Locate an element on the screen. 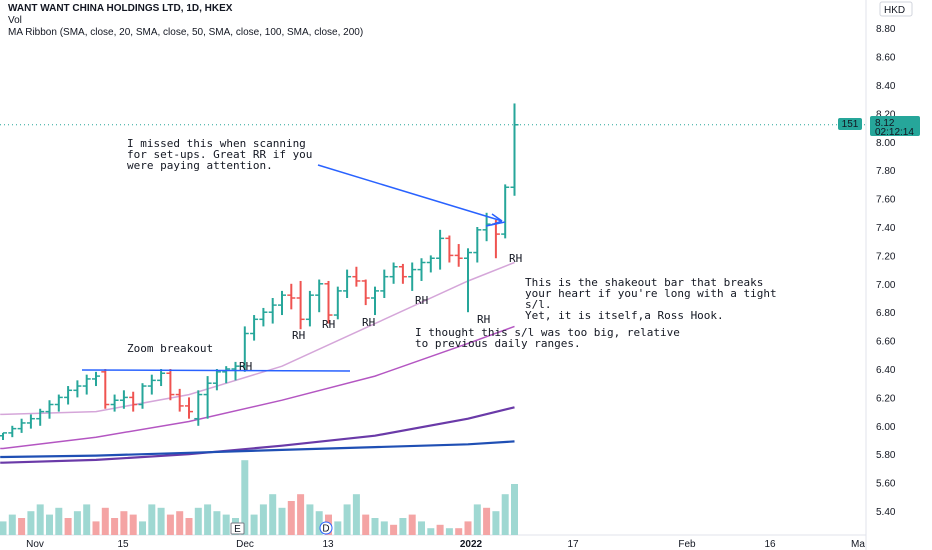 This screenshot has height=550, width=932. time-tick-label: 15 is located at coordinates (123, 544).